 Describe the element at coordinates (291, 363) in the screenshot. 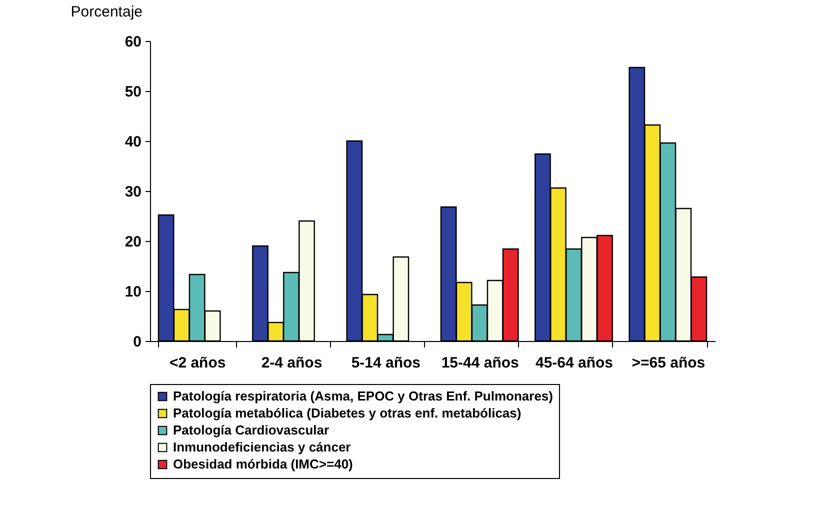

I see `x-tick-label: 2-4 años` at that location.